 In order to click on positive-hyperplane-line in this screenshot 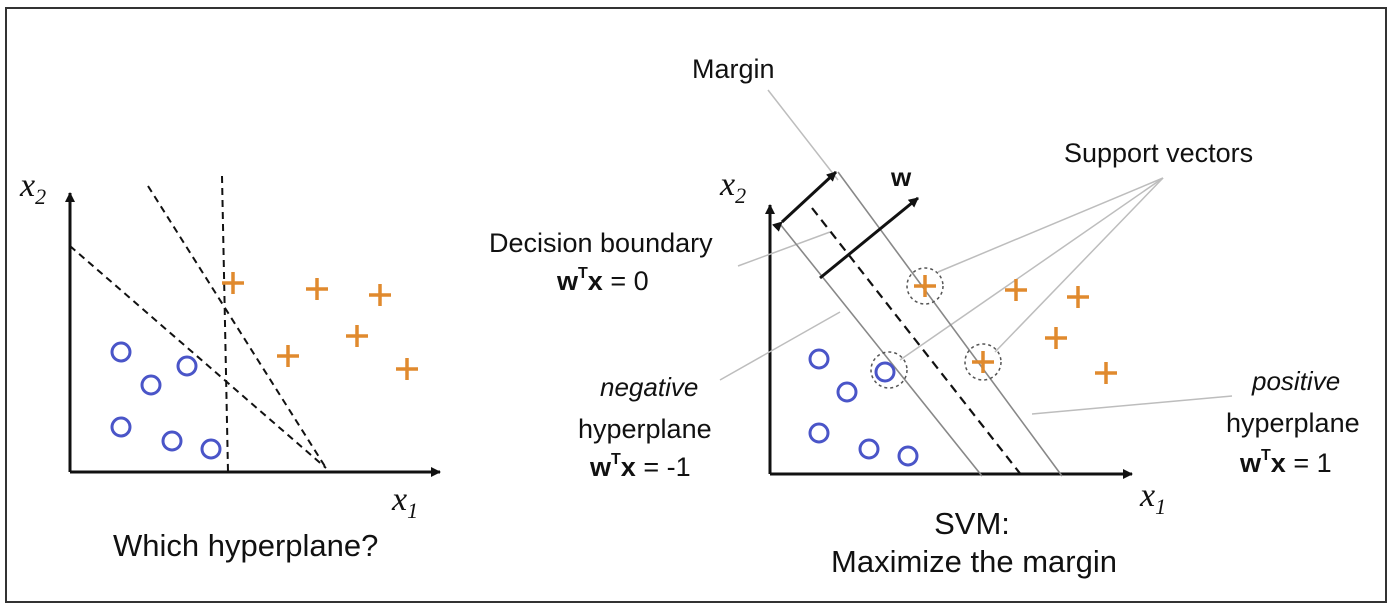, I will do `click(950, 324)`.